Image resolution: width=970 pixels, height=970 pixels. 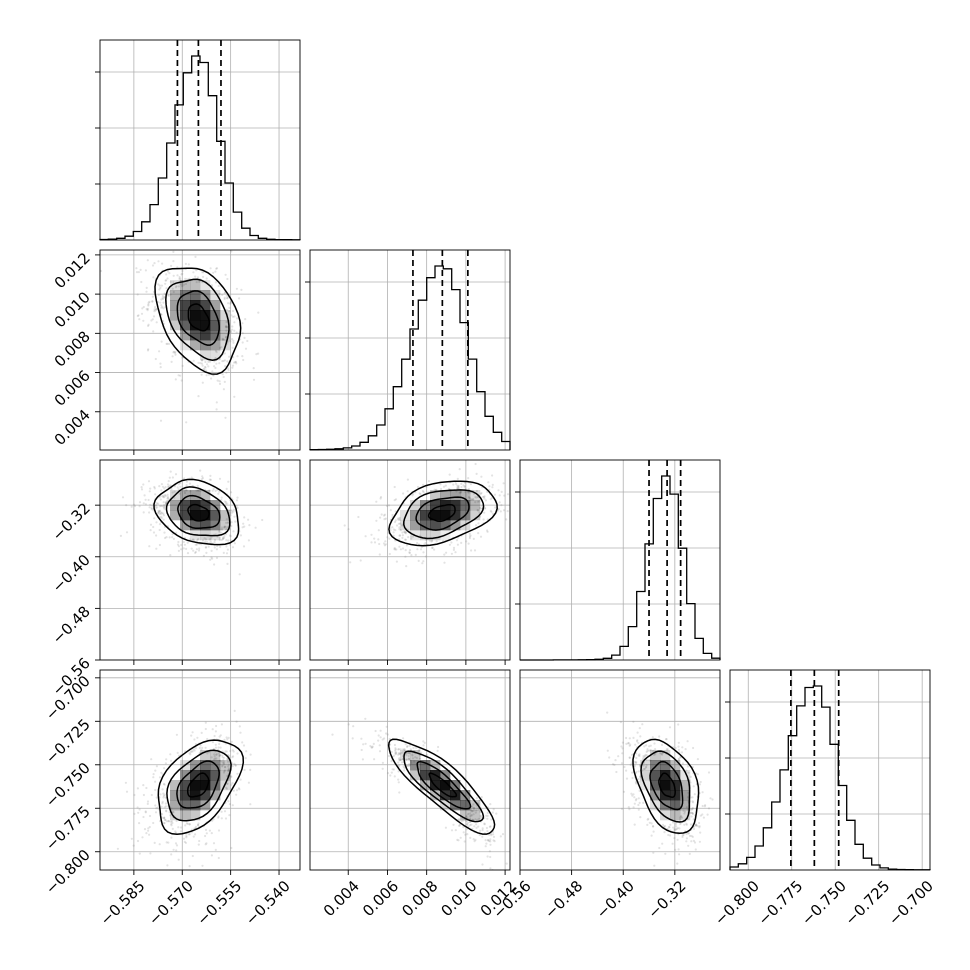 What do you see at coordinates (824, 903) in the screenshot?
I see `x-tick-label: −0.750` at bounding box center [824, 903].